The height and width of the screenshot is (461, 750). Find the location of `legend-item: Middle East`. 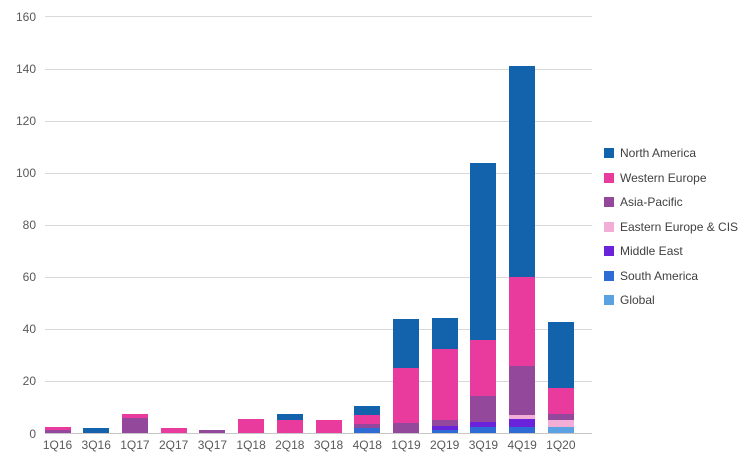

legend-item: Middle East is located at coordinates (643, 251).